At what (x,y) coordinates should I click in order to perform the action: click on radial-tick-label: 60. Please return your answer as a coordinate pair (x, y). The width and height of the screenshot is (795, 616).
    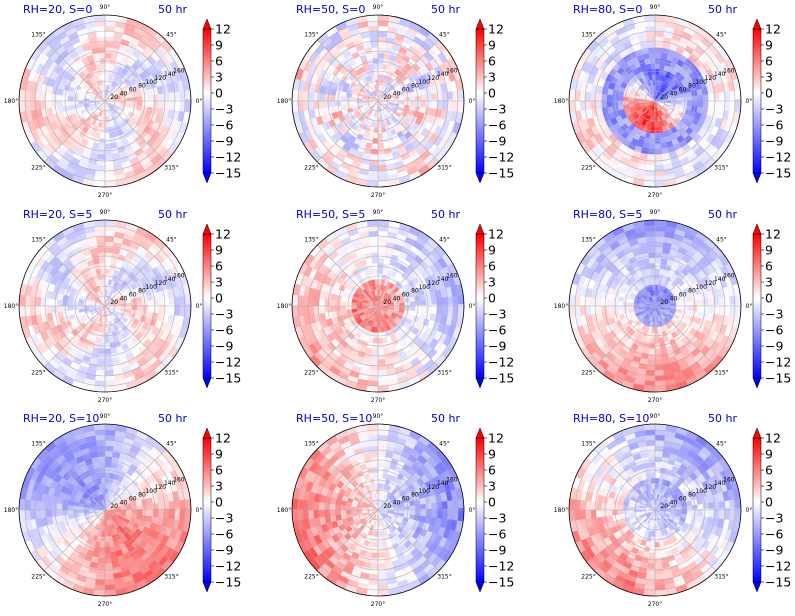
    Looking at the image, I should click on (406, 90).